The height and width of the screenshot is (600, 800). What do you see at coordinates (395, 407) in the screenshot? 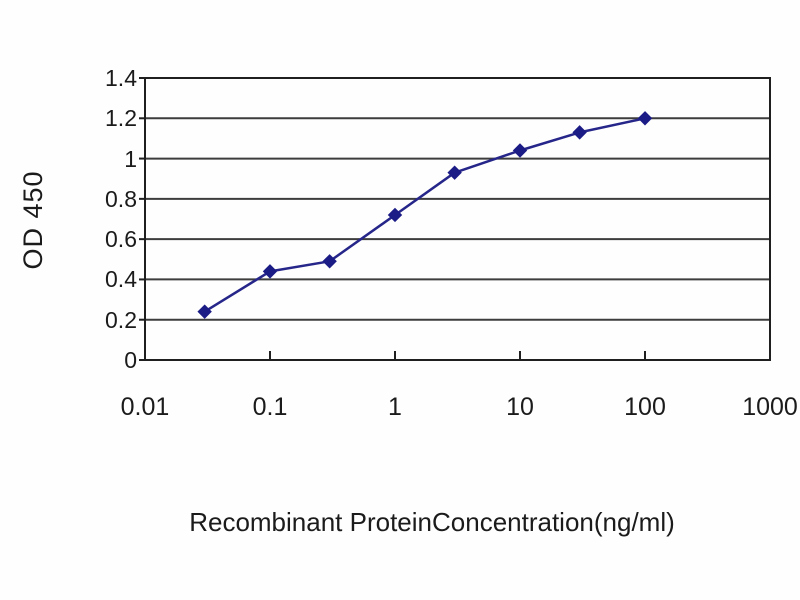
I see `x-tick-label: 1` at bounding box center [395, 407].